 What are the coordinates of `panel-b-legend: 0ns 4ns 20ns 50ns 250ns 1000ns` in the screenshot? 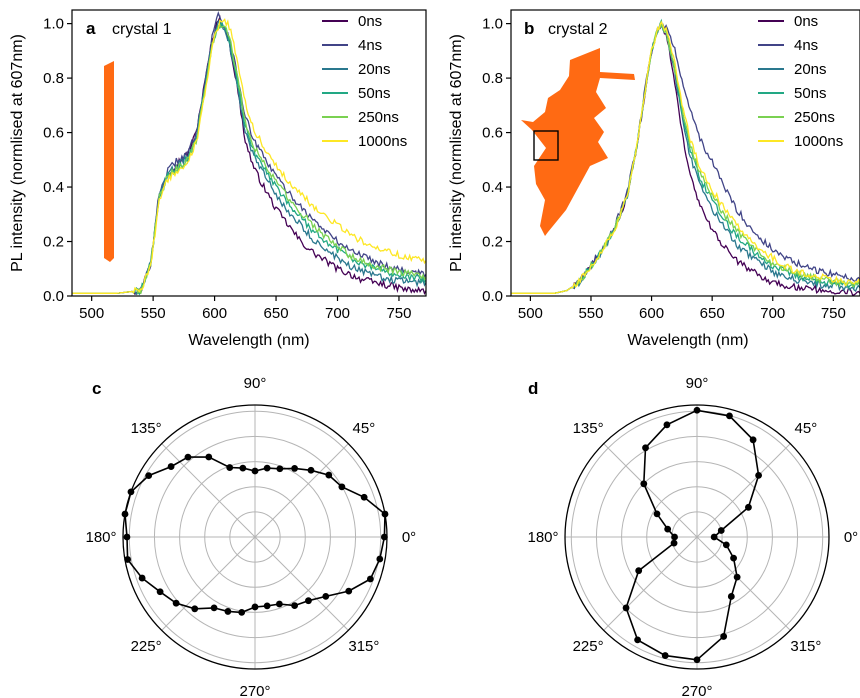 It's located at (800, 81).